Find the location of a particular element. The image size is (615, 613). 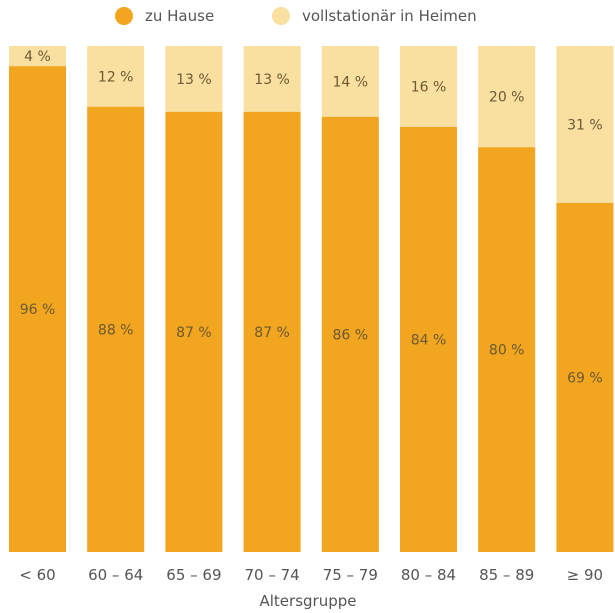

value-label-heime-80-84: 16 % is located at coordinates (429, 88).